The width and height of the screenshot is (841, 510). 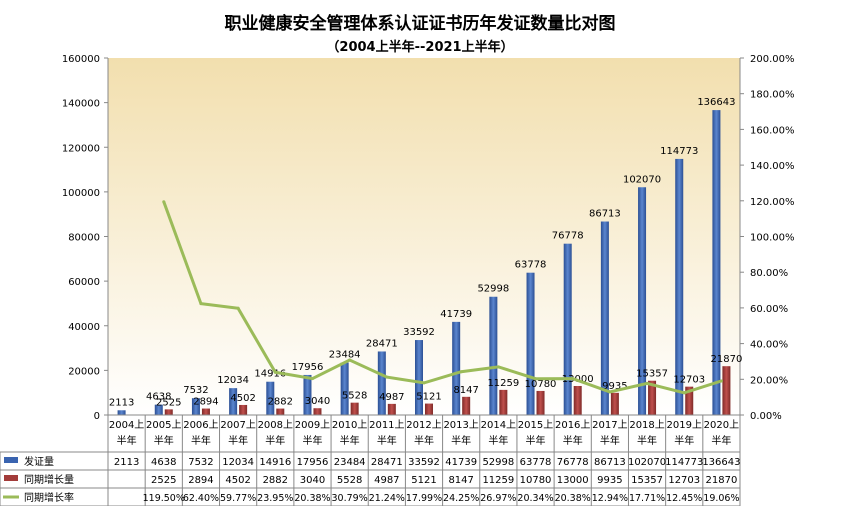 I want to click on table-cell: 20.34%, so click(x=535, y=498).